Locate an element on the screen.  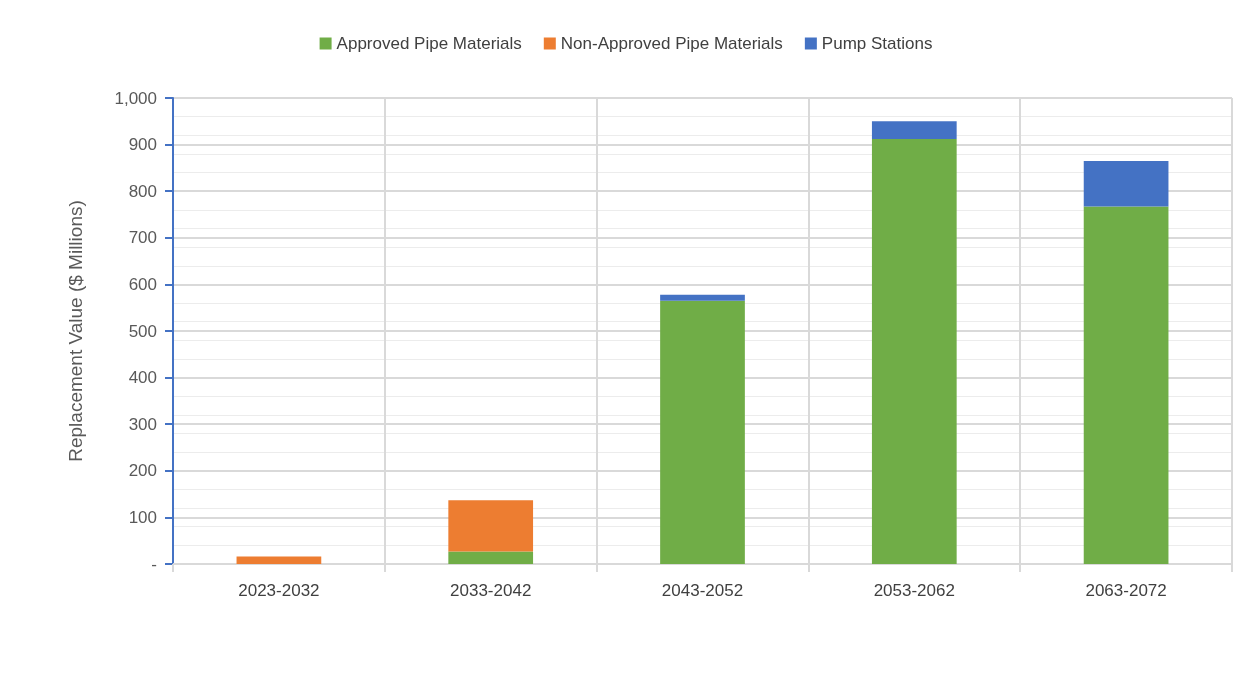
y-tick-label: 500 is located at coordinates (142, 331).